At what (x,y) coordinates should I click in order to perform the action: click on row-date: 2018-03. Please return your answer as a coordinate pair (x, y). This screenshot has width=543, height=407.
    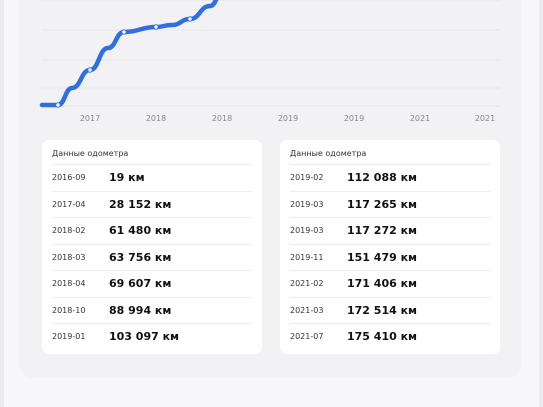
    Looking at the image, I should click on (69, 257).